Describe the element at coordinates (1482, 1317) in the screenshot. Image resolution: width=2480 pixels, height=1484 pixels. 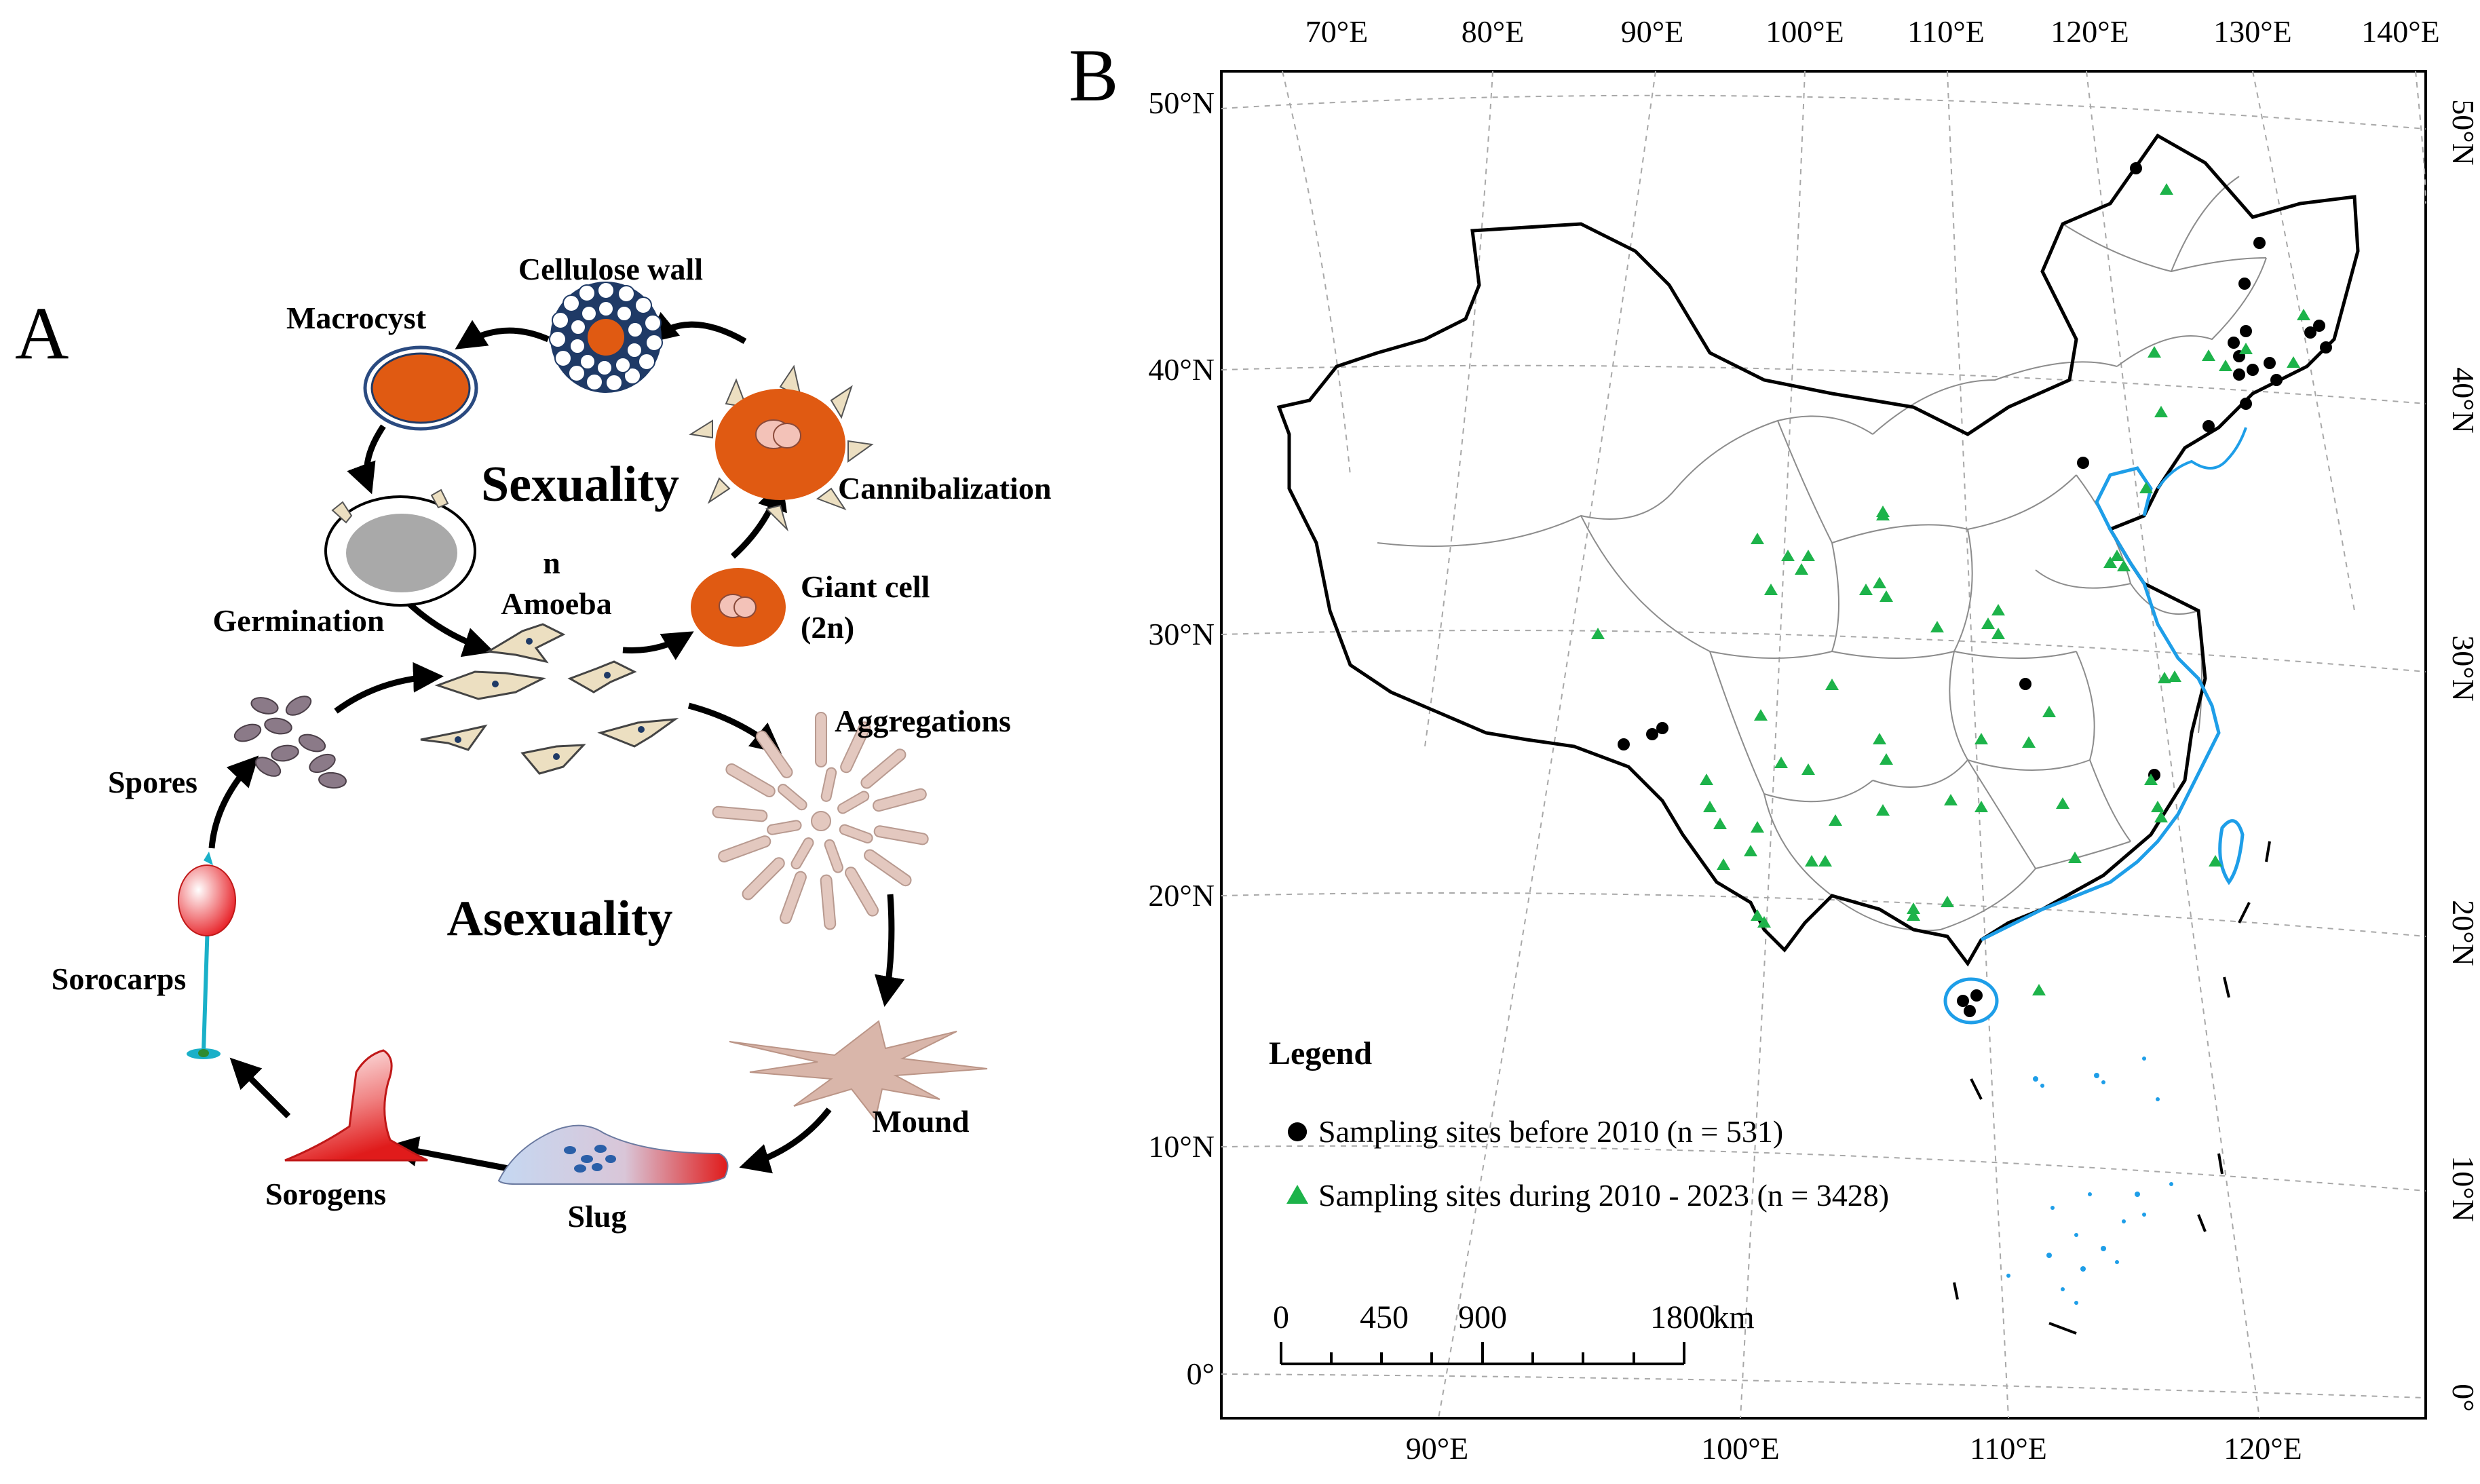
I see `scale-label-900: 900` at that location.